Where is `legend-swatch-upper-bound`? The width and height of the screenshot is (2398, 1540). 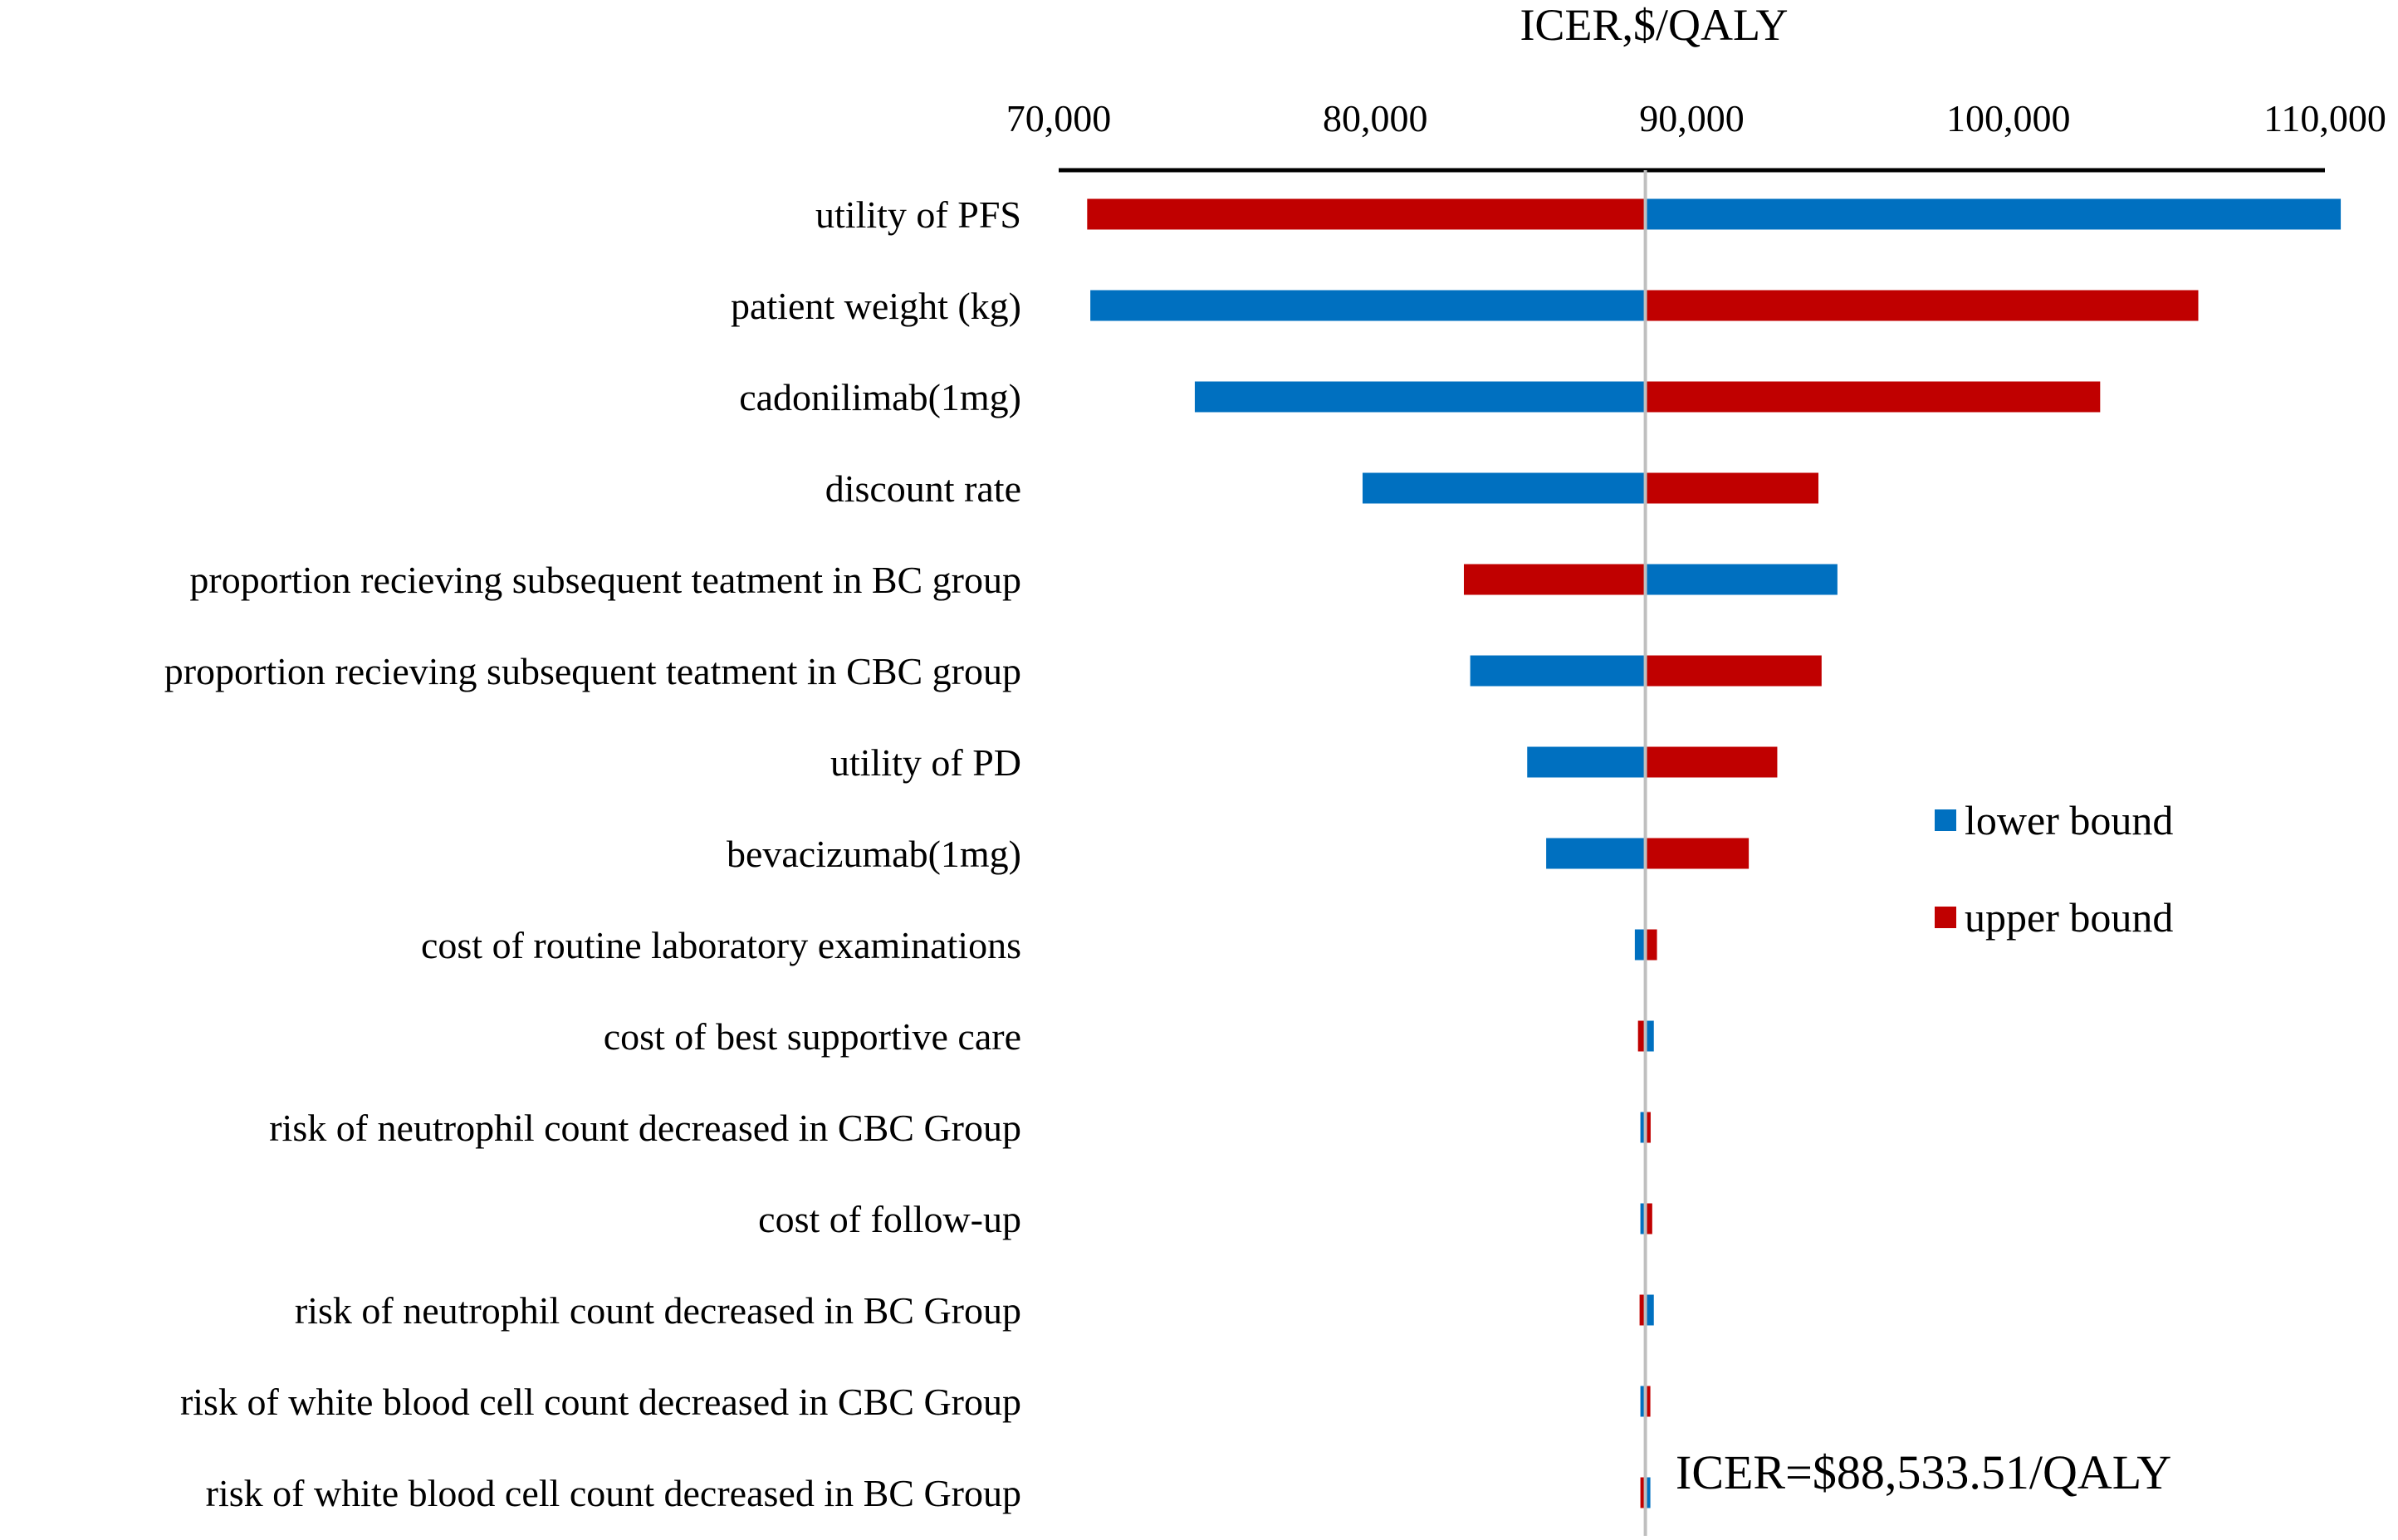
legend-swatch-upper-bound is located at coordinates (1945, 917).